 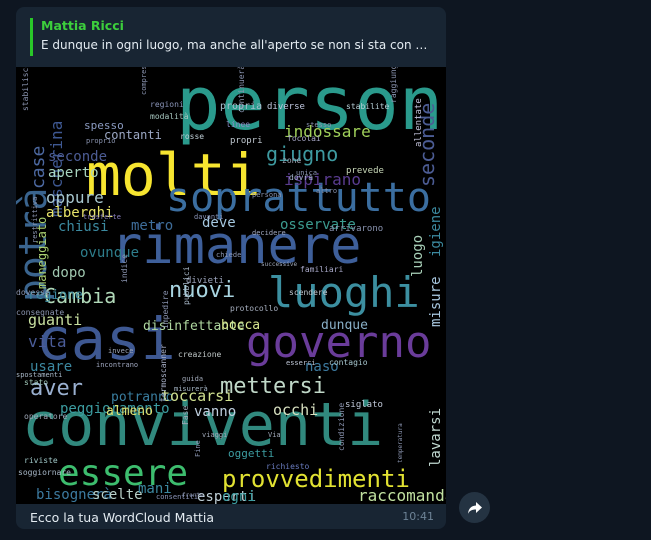 I want to click on wordcloud-word: linee, so click(x=238, y=124).